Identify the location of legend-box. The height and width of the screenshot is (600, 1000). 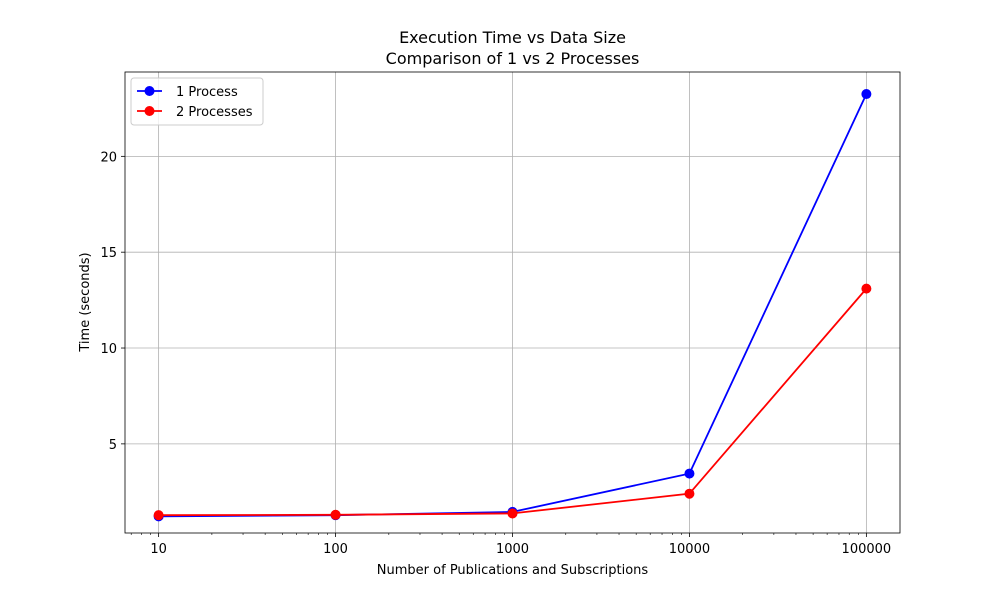
(197, 101).